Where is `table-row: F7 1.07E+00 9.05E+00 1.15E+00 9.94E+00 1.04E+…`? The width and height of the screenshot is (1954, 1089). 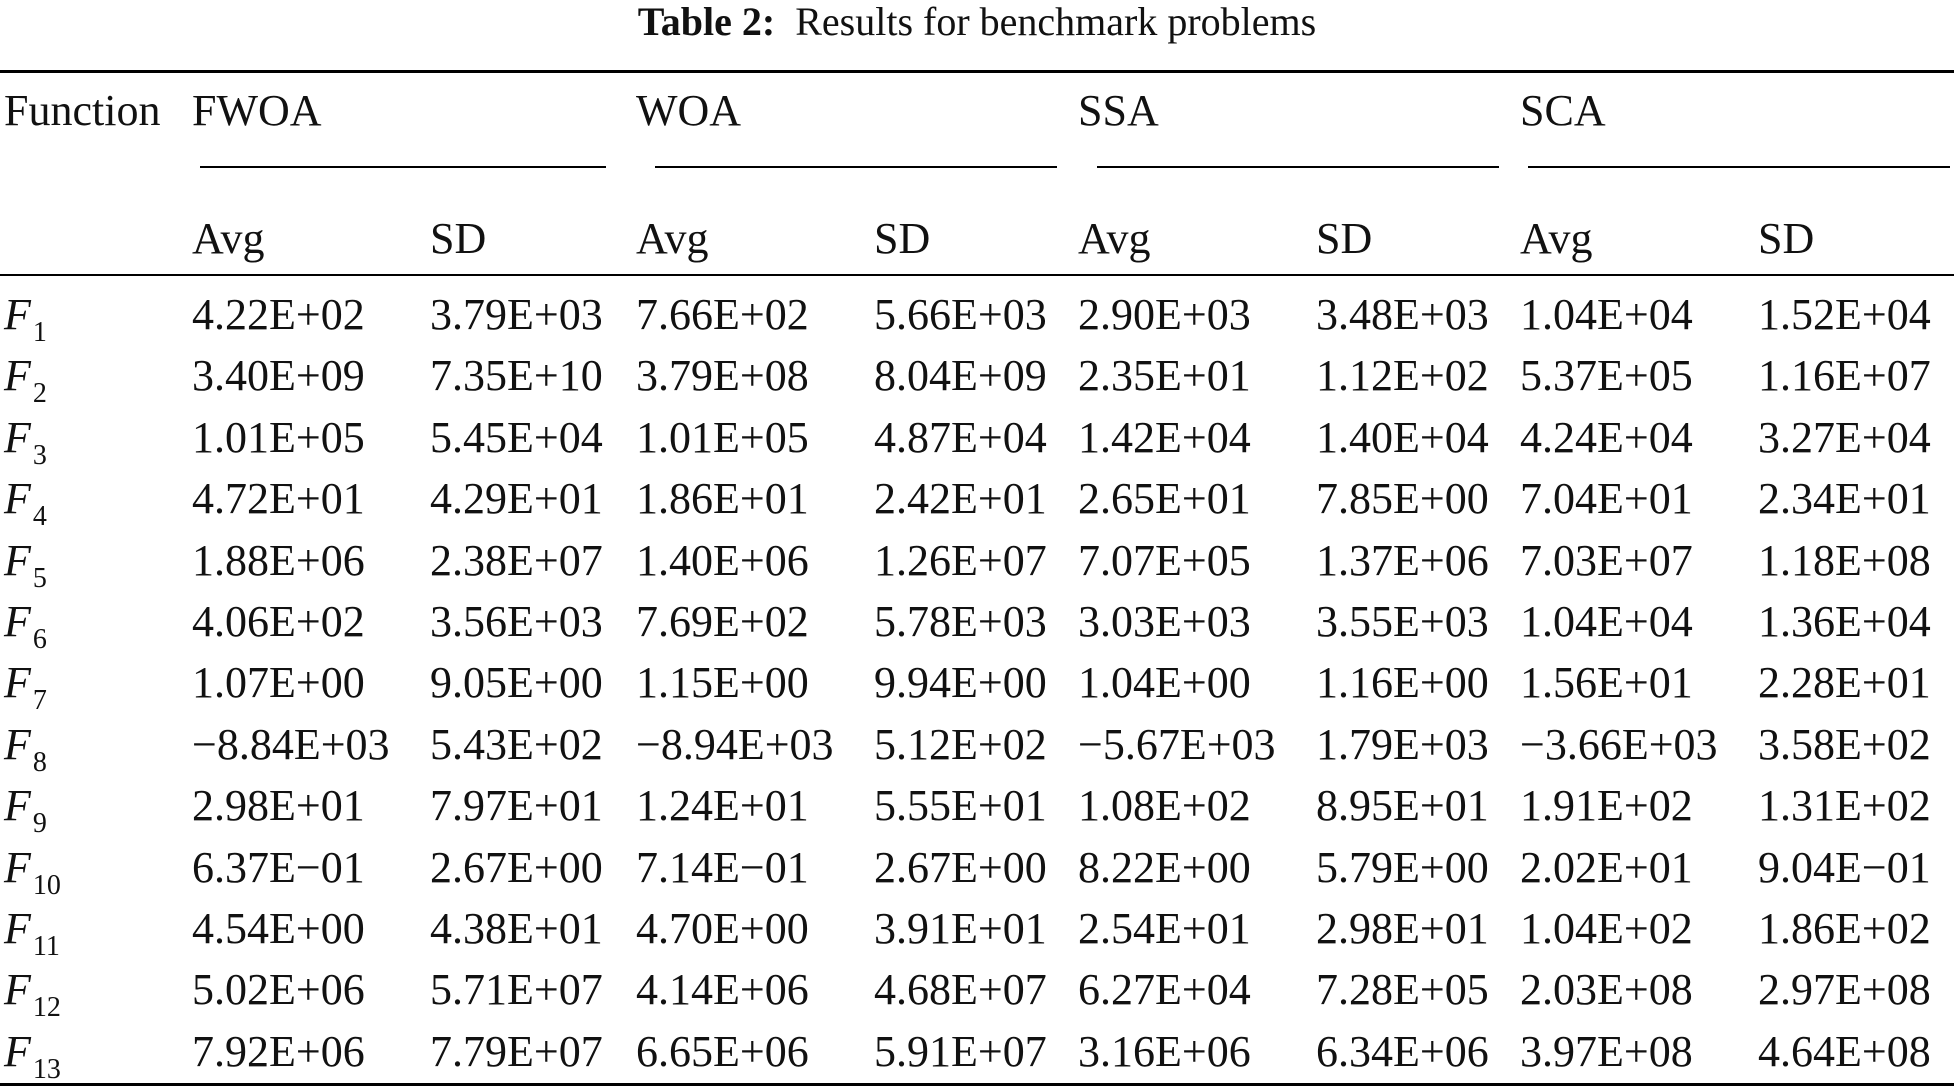 table-row: F7 1.07E+00 9.05E+00 1.15E+00 9.94E+00 1.04E+… is located at coordinates (977, 684).